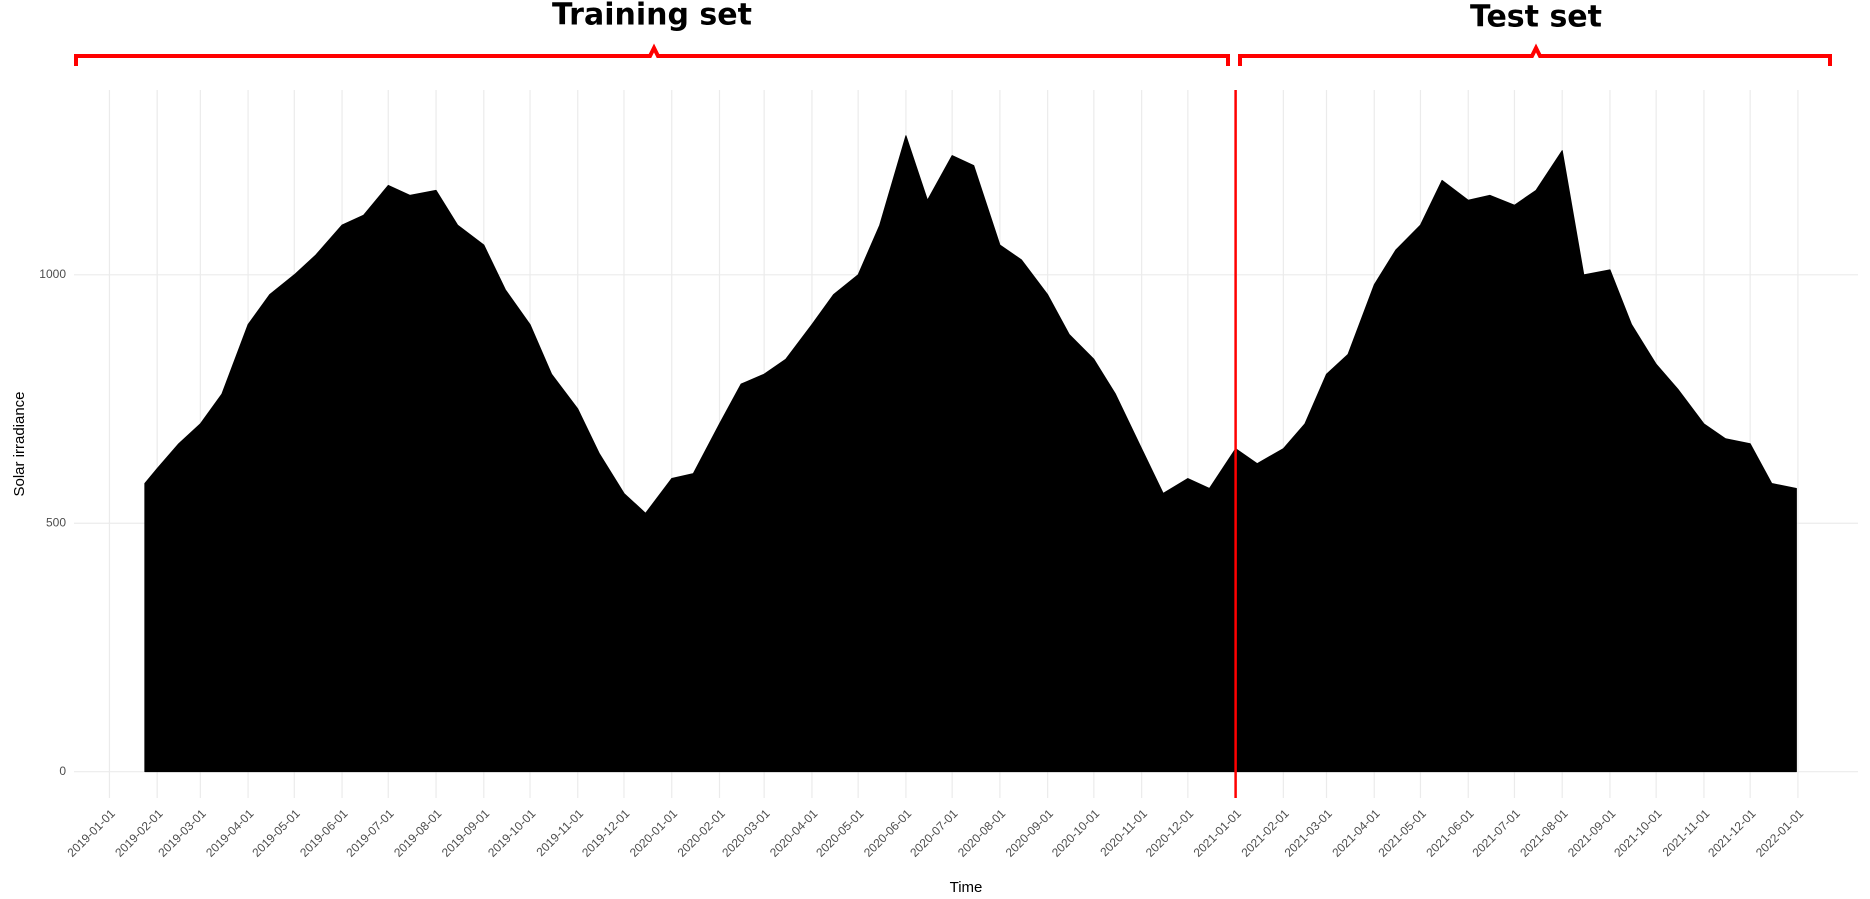  What do you see at coordinates (466, 833) in the screenshot?
I see `x-tick-label: 2019-09-01` at bounding box center [466, 833].